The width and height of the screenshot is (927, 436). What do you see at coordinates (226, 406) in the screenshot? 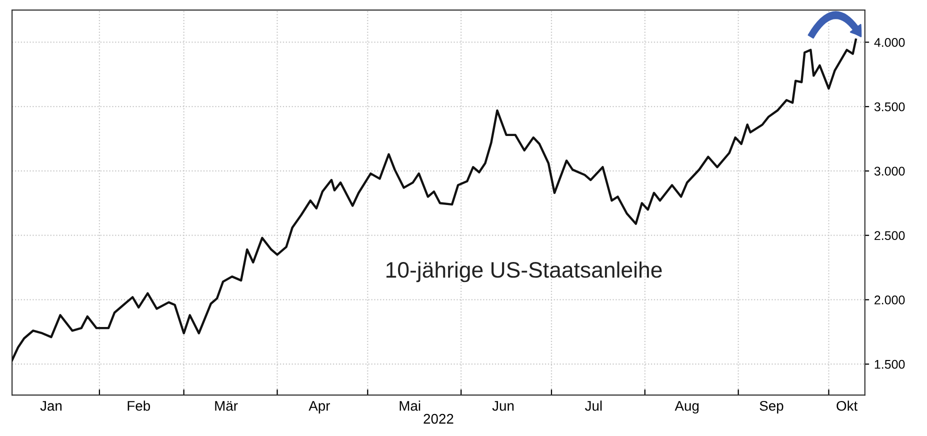
I see `x-tick-label: Mär` at bounding box center [226, 406].